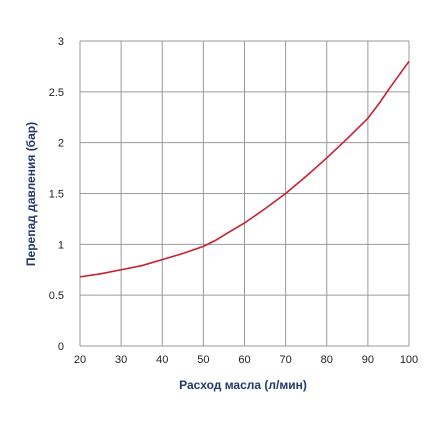 The width and height of the screenshot is (446, 425). What do you see at coordinates (121, 360) in the screenshot?
I see `x-tick-label: 30` at bounding box center [121, 360].